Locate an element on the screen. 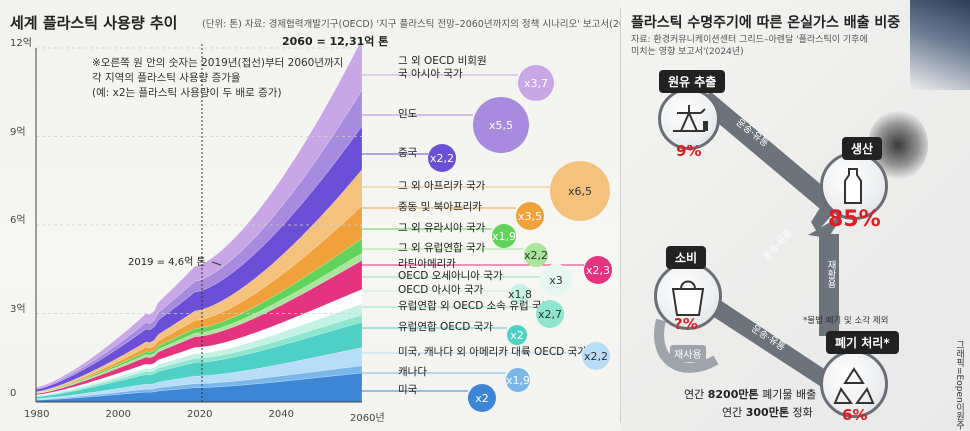  source-line-2: 미치는 영향 보고서'(2024년) is located at coordinates (687, 52).